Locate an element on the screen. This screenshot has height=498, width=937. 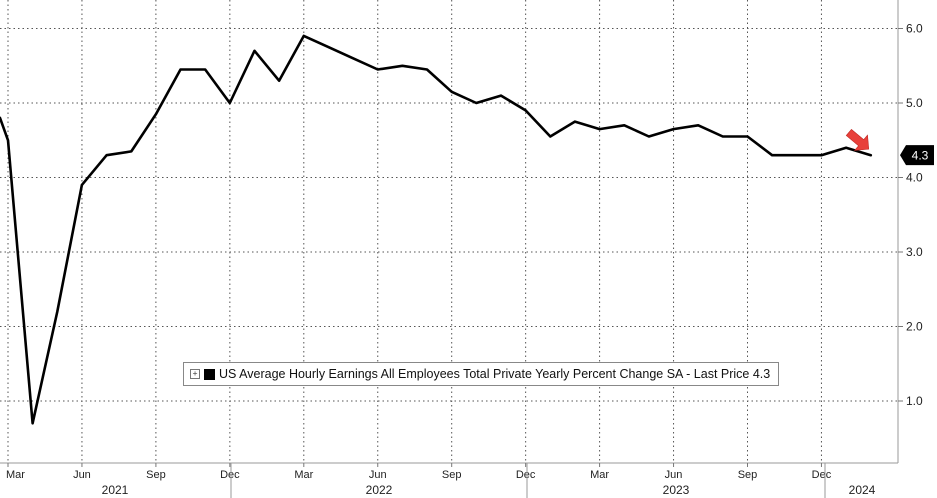
red-arrow-icon is located at coordinates (857, 139).